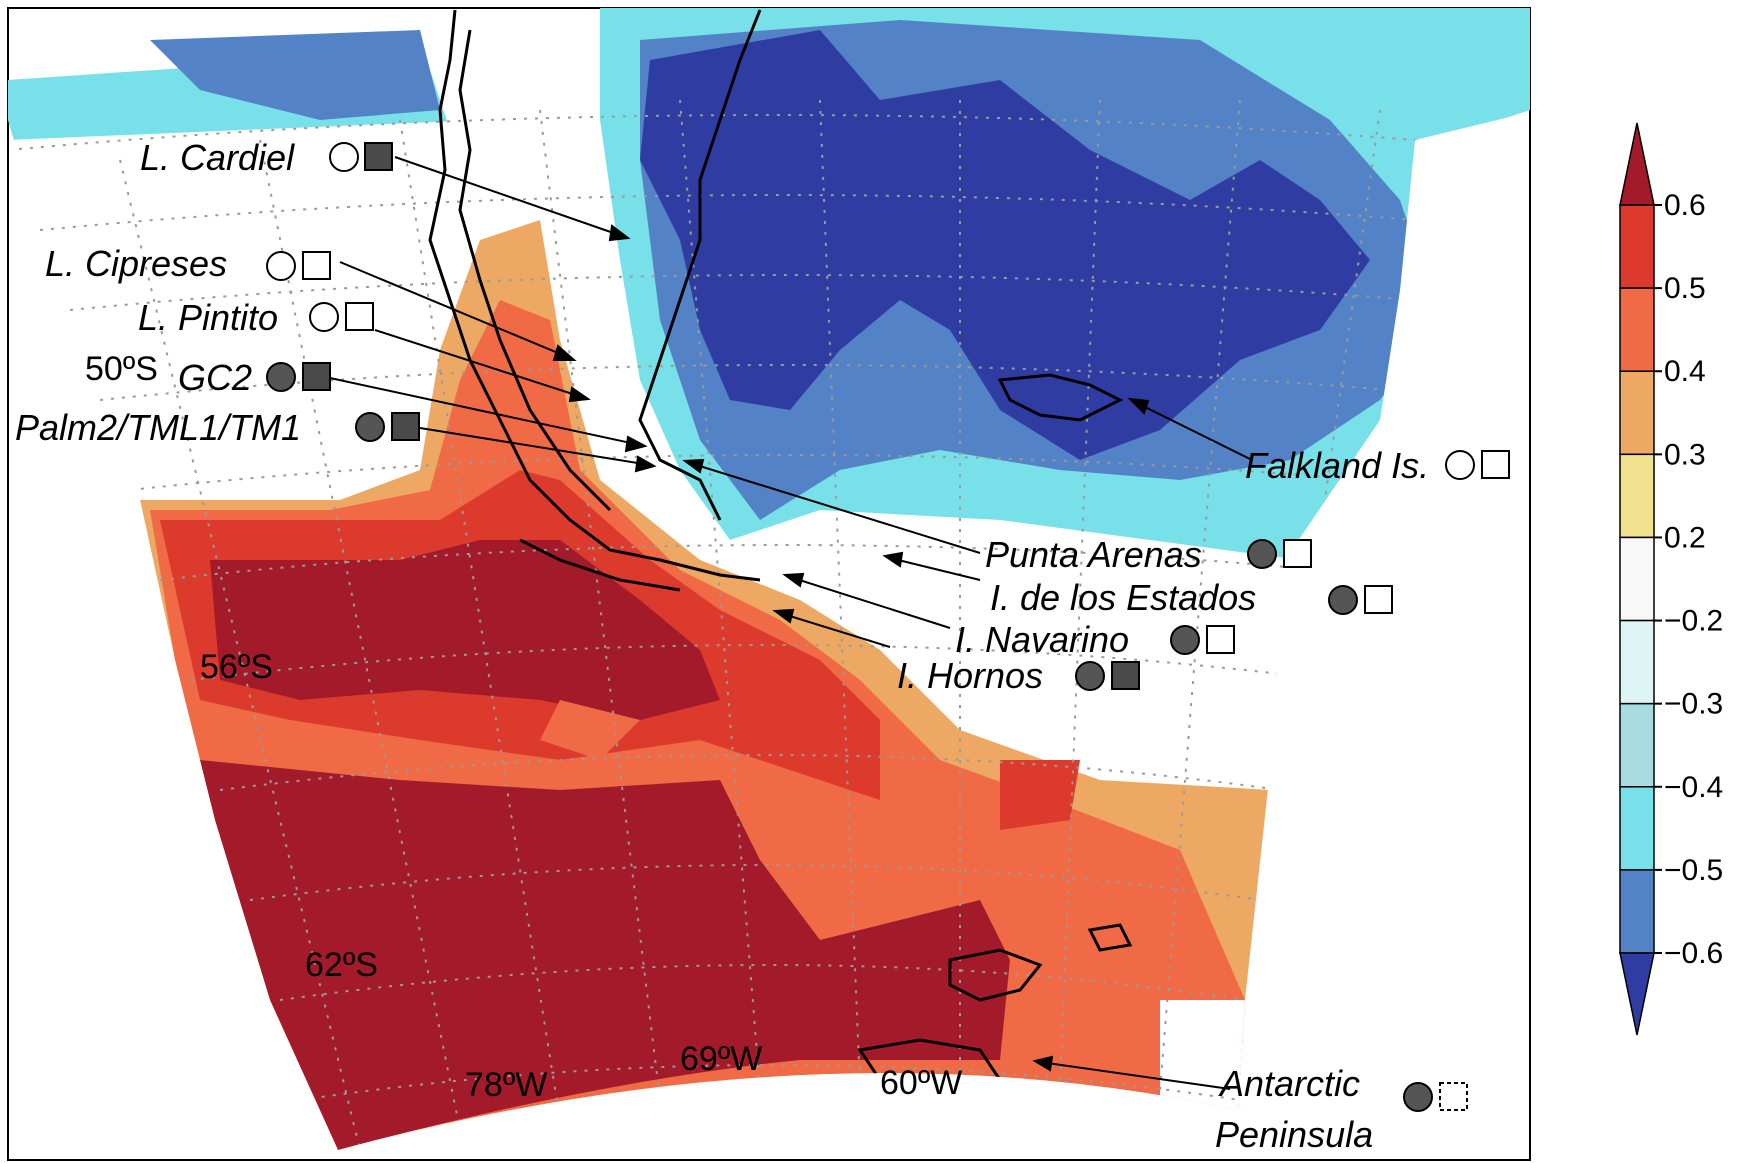 This screenshot has width=1750, height=1163. I want to click on colorbar-tick-label: −0.6, so click(1693, 953).